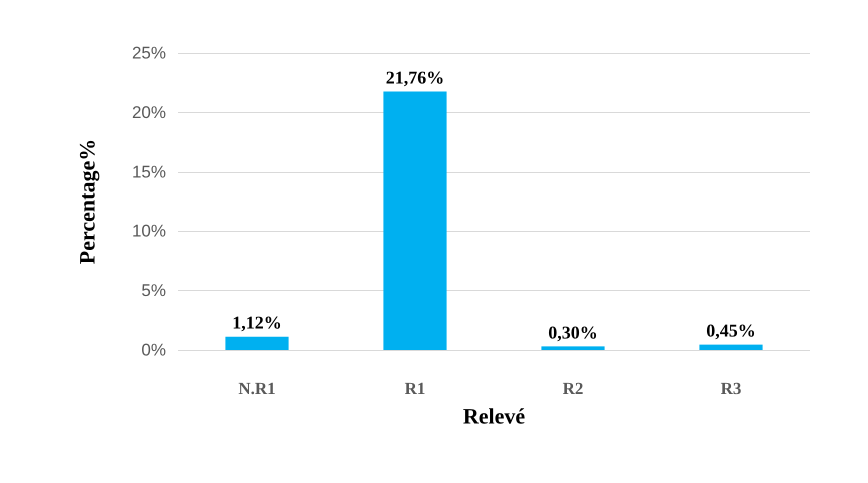 The width and height of the screenshot is (868, 483). I want to click on x-axis-title: Relevé, so click(494, 416).